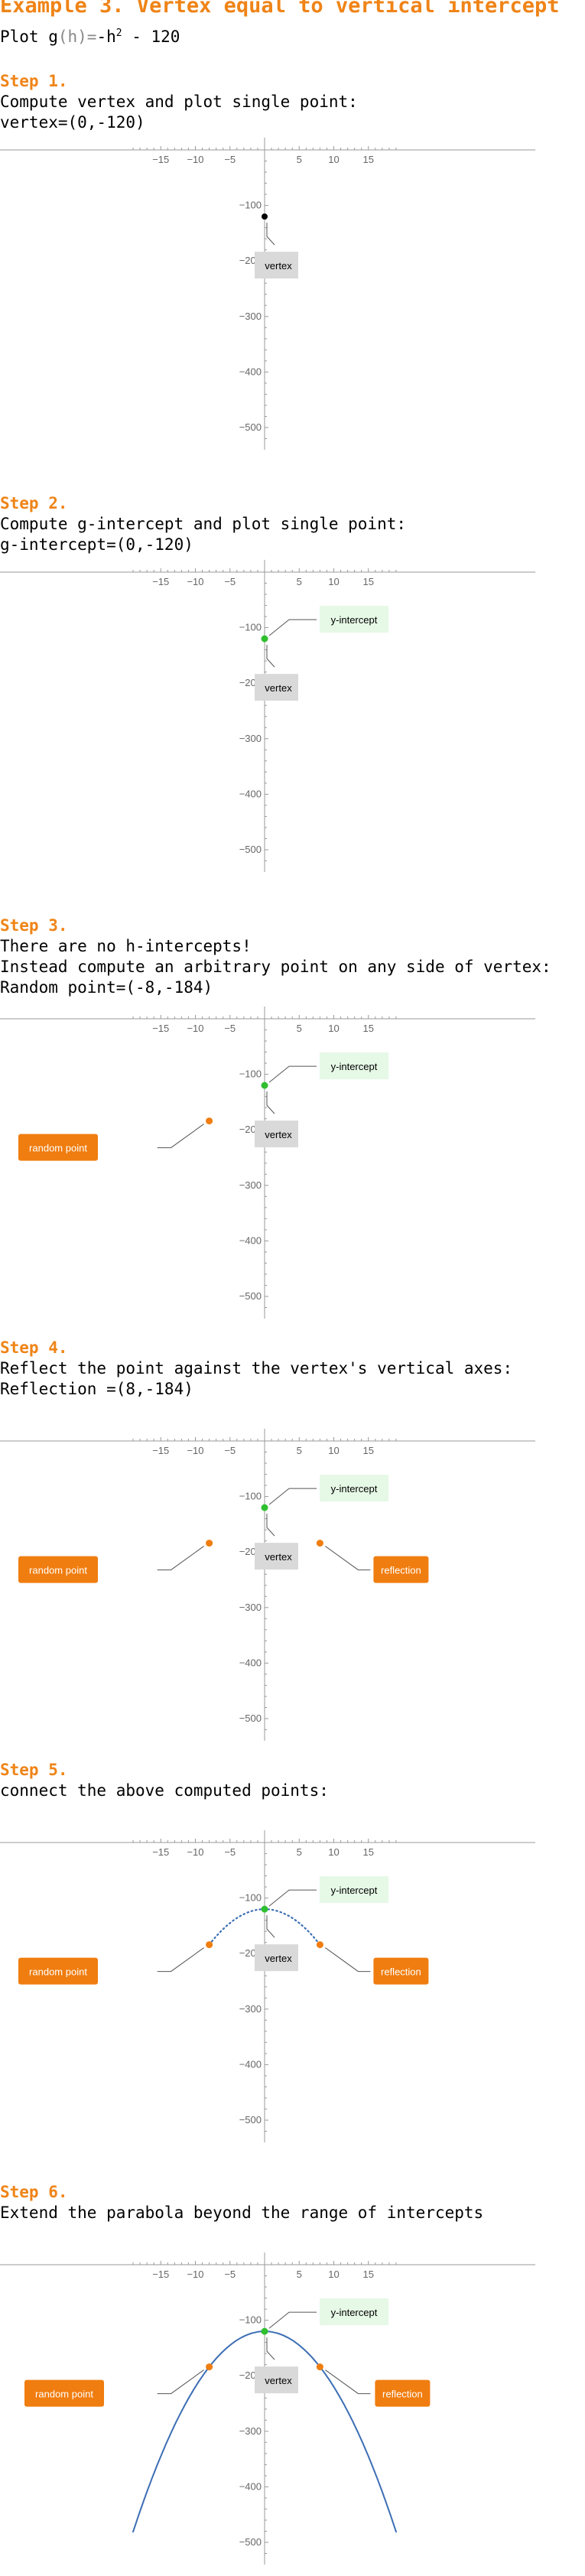  What do you see at coordinates (90, 37) in the screenshot?
I see `function-definition: Plot g(h)=-h2 - 120` at bounding box center [90, 37].